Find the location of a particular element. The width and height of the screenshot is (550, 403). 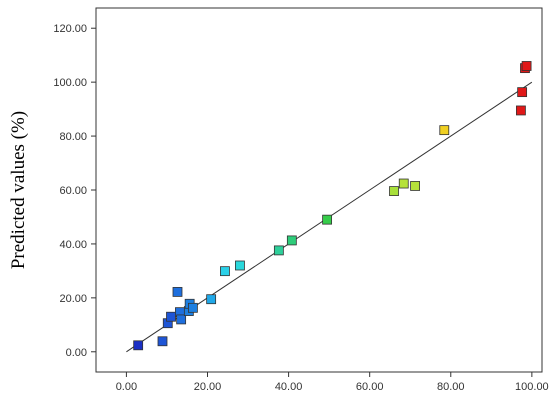

y-tick-label: 60.00 is located at coordinates (73, 191).